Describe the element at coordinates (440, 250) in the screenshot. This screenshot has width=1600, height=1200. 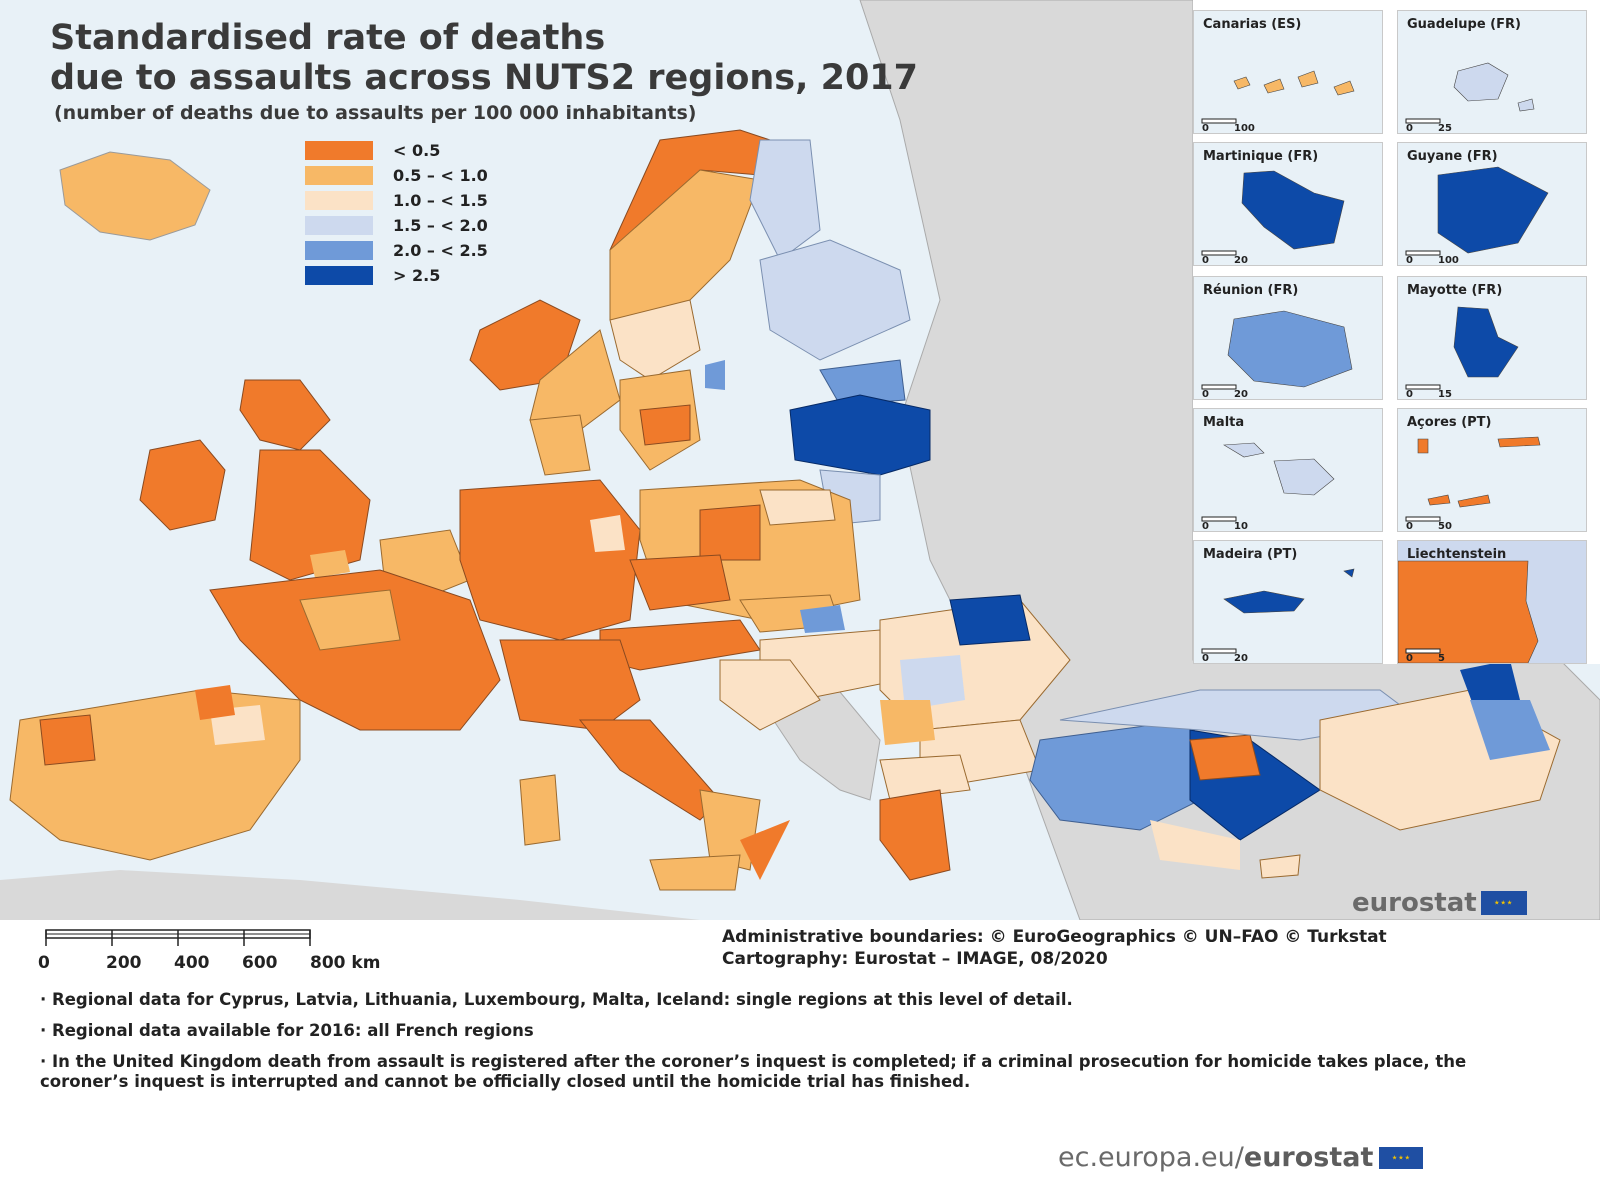
I see `legend-label: 2.0 – < 2.5` at that location.